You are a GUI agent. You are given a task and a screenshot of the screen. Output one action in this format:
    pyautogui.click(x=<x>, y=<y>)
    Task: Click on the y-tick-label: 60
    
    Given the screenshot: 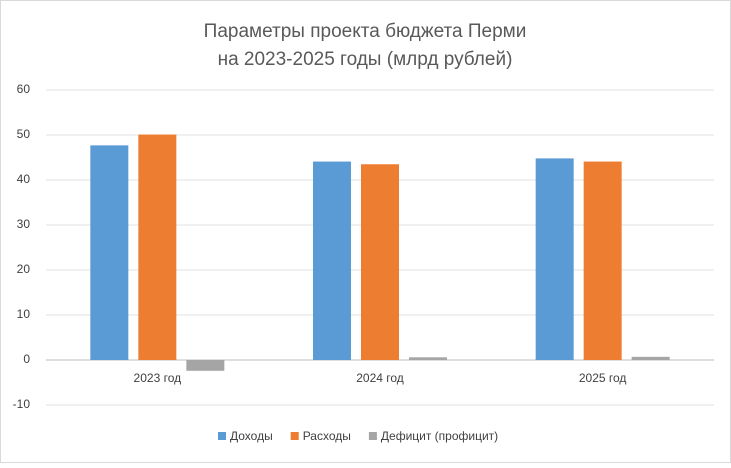 What is the action you would take?
    pyautogui.click(x=24, y=89)
    